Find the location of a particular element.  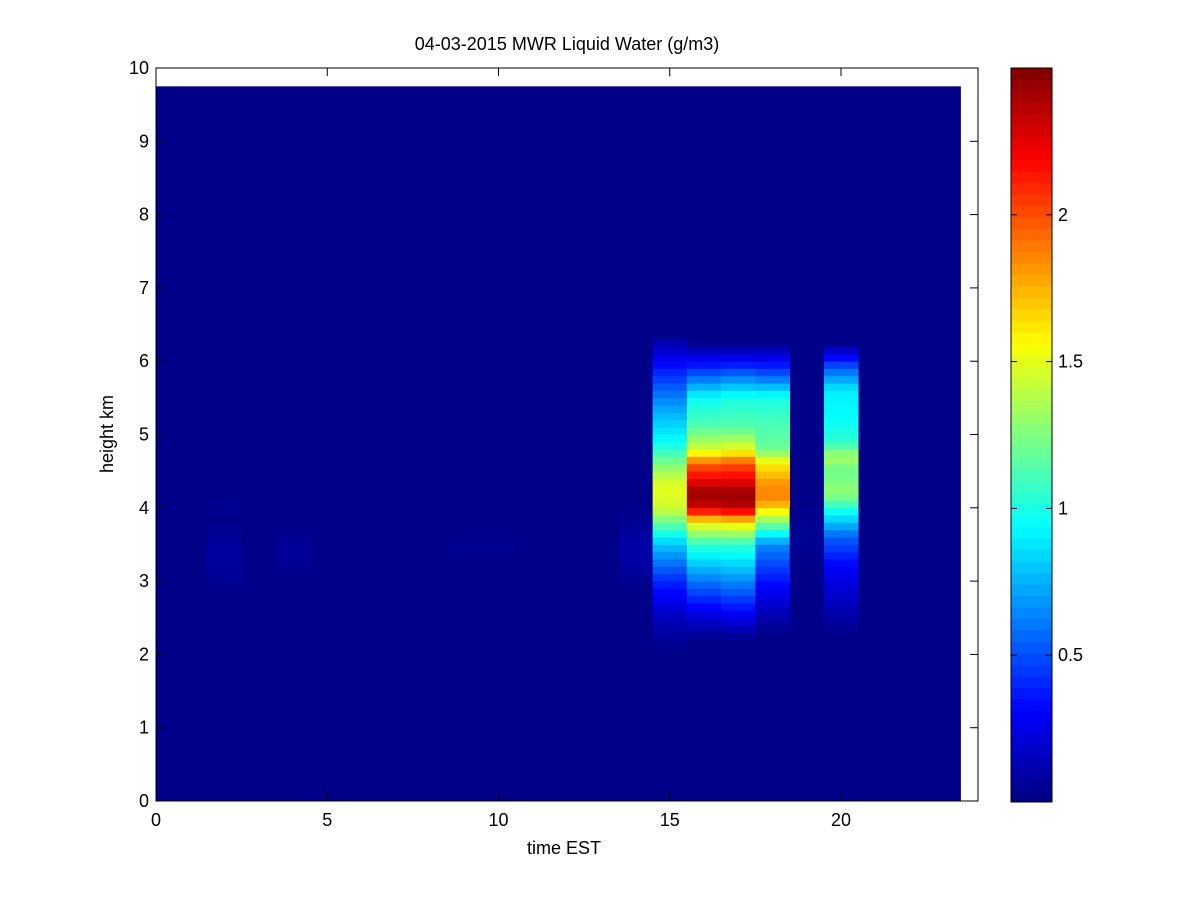

chart-title: 04-03-2015 MWR Liquid Water (g/m3) is located at coordinates (567, 44).